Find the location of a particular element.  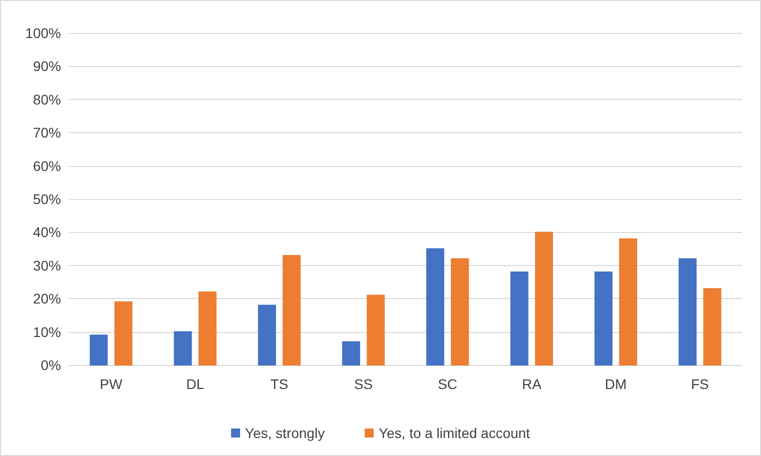

x-tick-label: DM is located at coordinates (615, 384).